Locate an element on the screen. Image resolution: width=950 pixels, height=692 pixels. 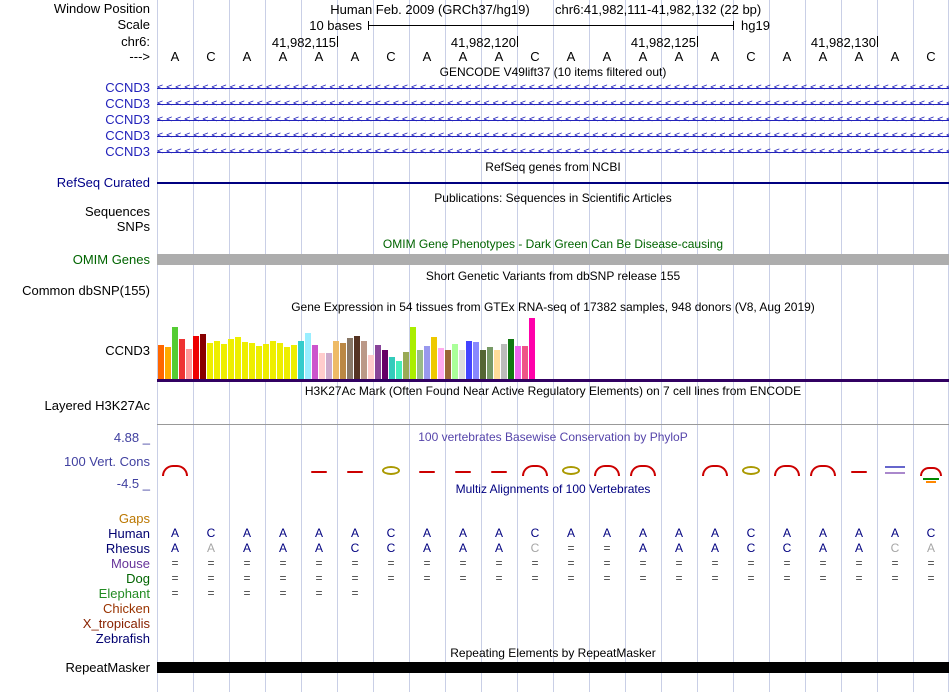
repeatmasker-header: Repeating Elements by RepeatMasker is located at coordinates (553, 653).